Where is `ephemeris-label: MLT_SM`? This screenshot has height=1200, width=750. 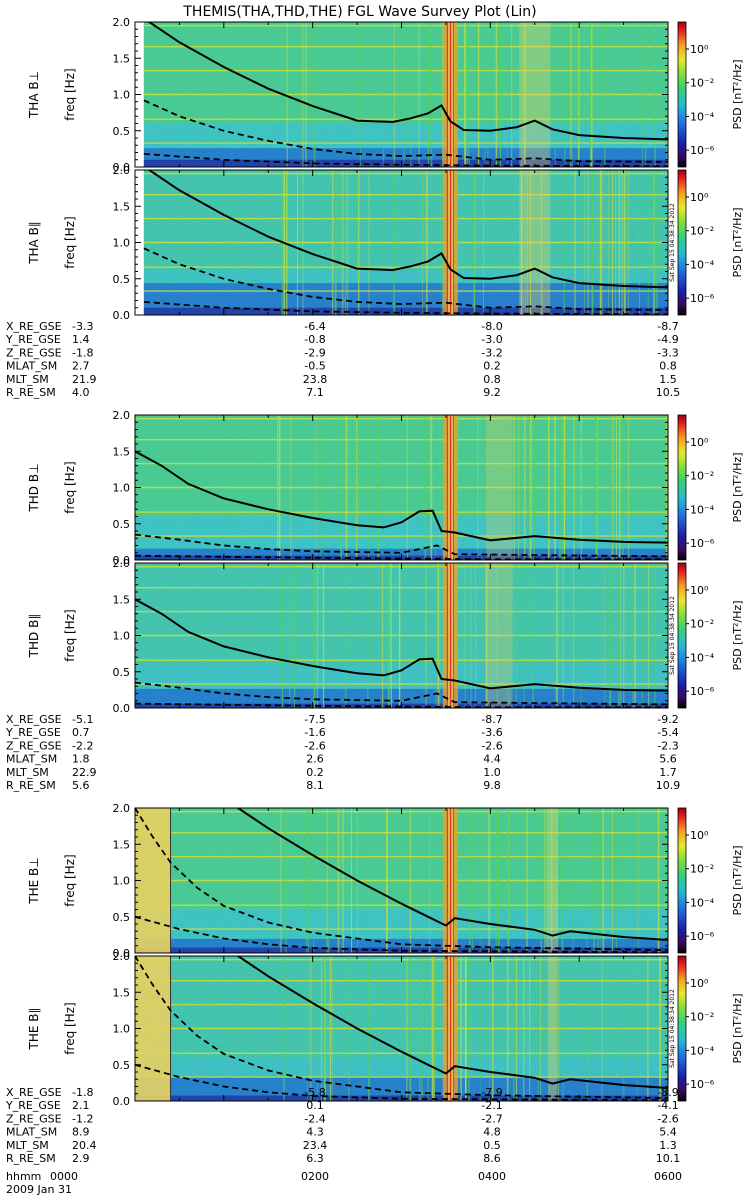
ephemeris-label: MLT_SM is located at coordinates (27, 1145).